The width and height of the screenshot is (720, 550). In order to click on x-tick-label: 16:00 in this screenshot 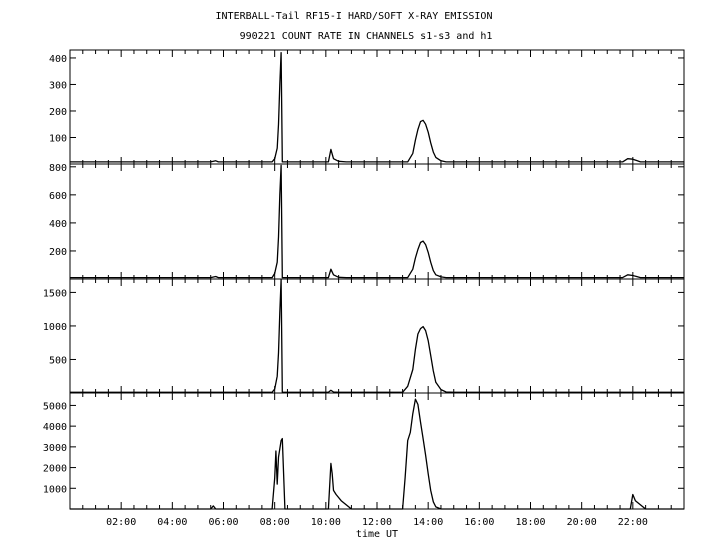, I will do `click(479, 522)`.